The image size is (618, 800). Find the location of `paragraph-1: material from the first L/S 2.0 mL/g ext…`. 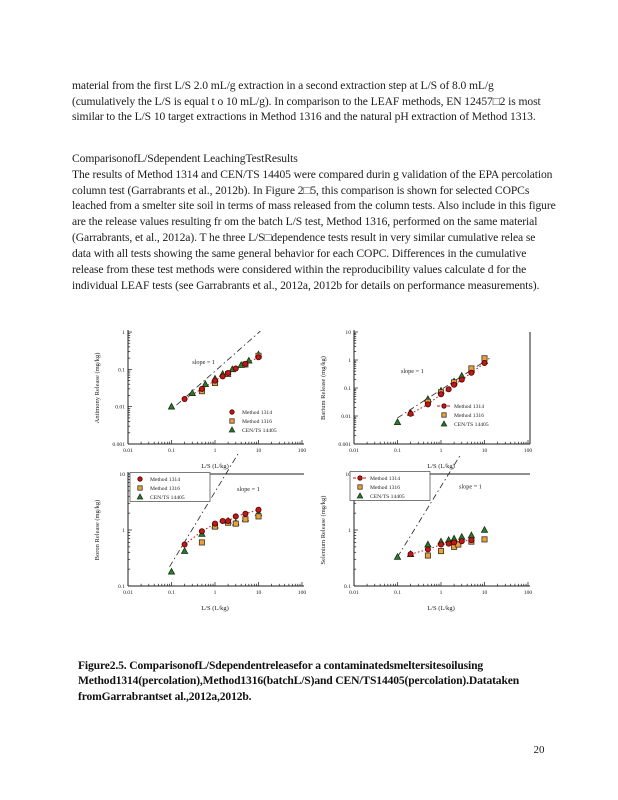

paragraph-1: material from the first L/S 2.0 mL/g ext… is located at coordinates (306, 101).